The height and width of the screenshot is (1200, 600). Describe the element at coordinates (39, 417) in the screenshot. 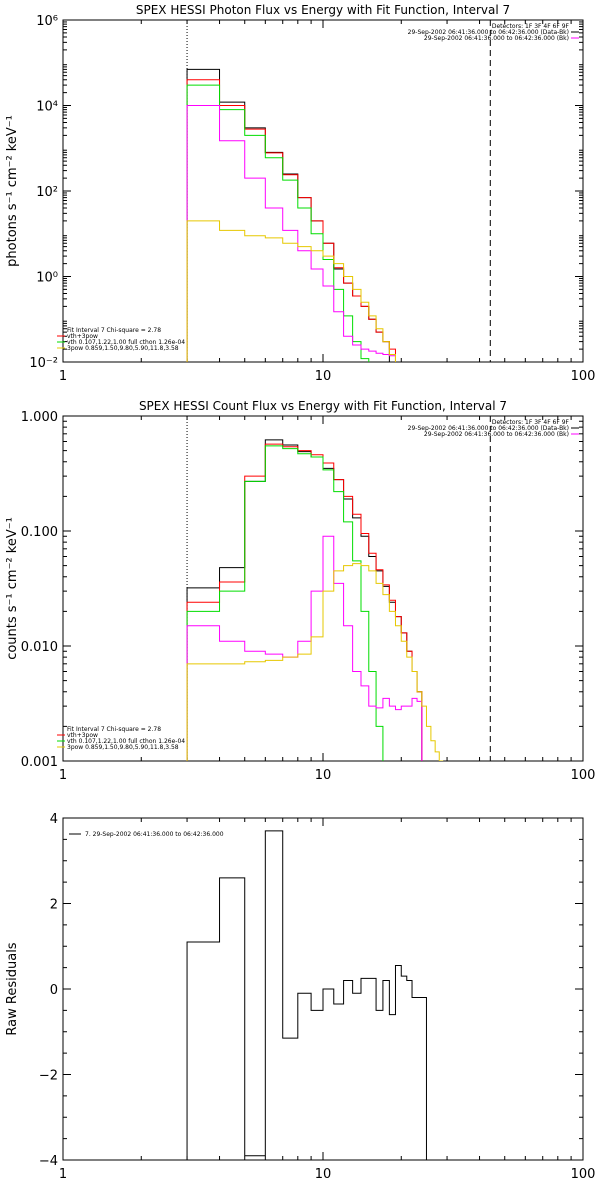

I see `y-tick-label: 1.000` at that location.